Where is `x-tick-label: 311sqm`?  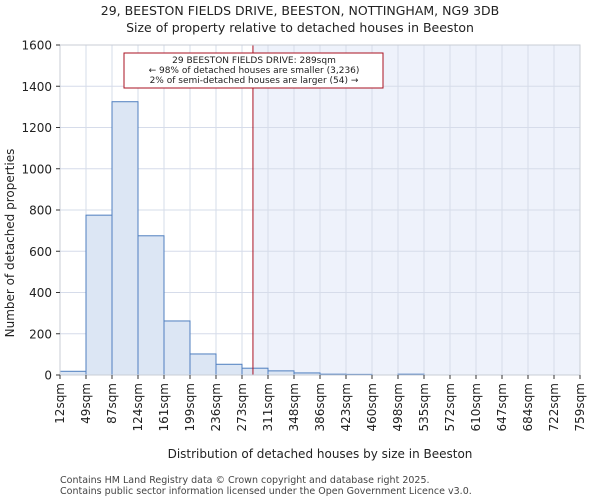
x-tick-label: 311sqm is located at coordinates (268, 407).